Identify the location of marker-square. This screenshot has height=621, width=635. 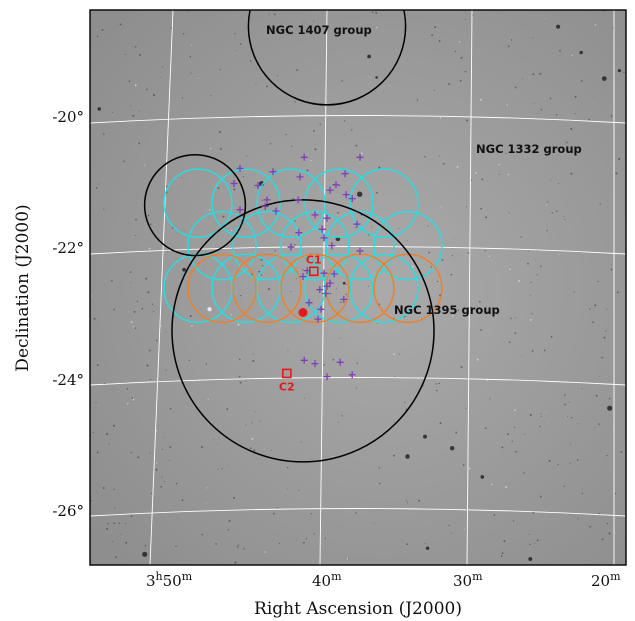
(313, 271).